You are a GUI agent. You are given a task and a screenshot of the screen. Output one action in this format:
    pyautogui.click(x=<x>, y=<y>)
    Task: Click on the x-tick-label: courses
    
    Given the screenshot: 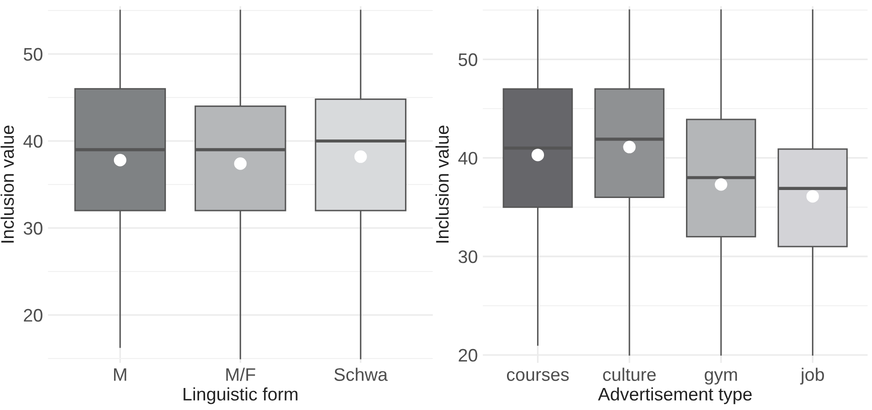 What is the action you would take?
    pyautogui.click(x=537, y=376)
    